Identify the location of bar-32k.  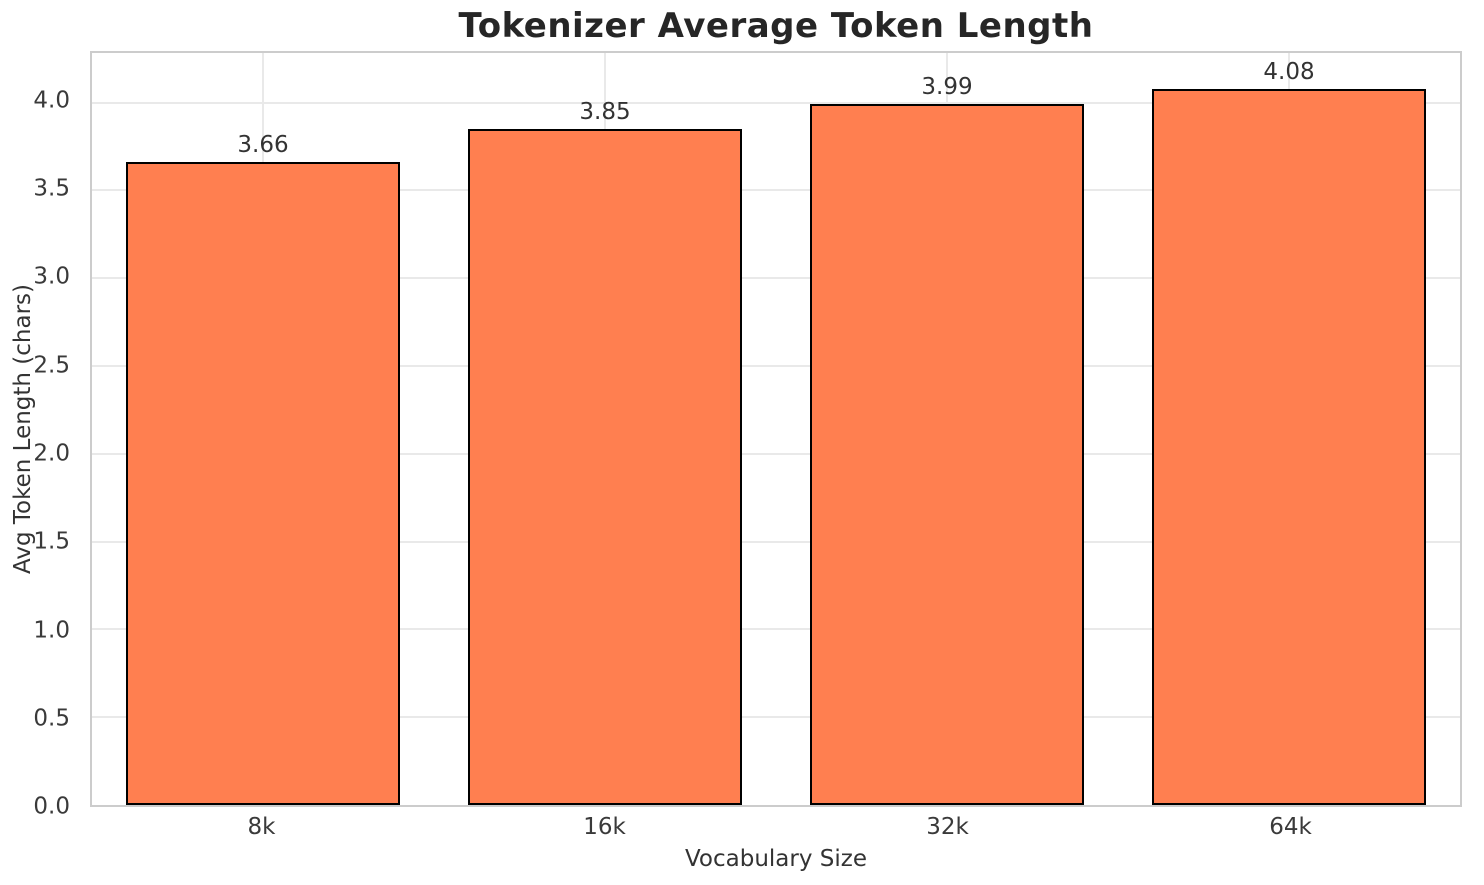
(947, 454).